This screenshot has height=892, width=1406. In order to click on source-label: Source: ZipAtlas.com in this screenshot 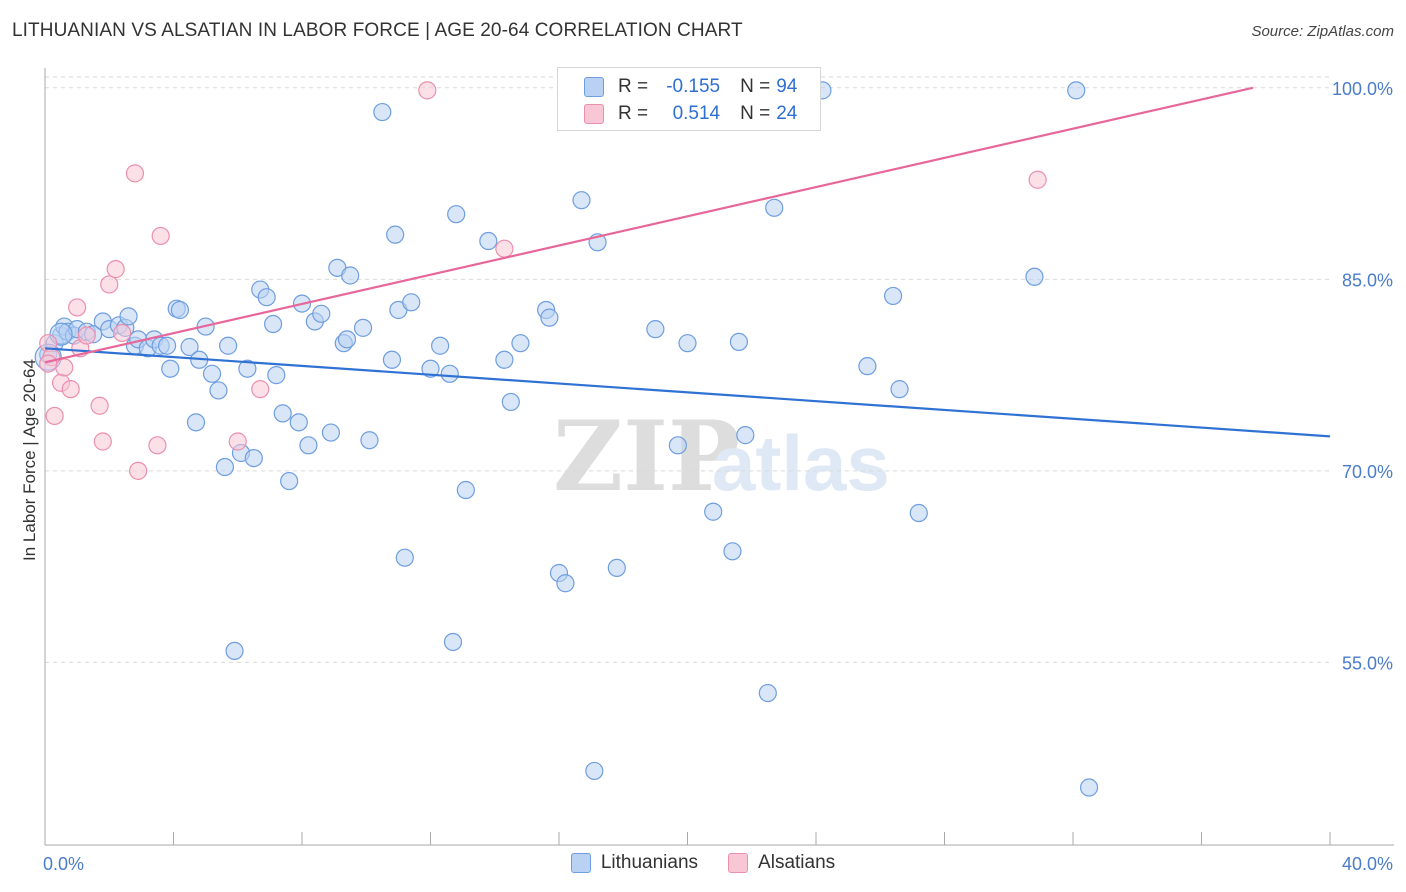, I will do `click(1322, 31)`.